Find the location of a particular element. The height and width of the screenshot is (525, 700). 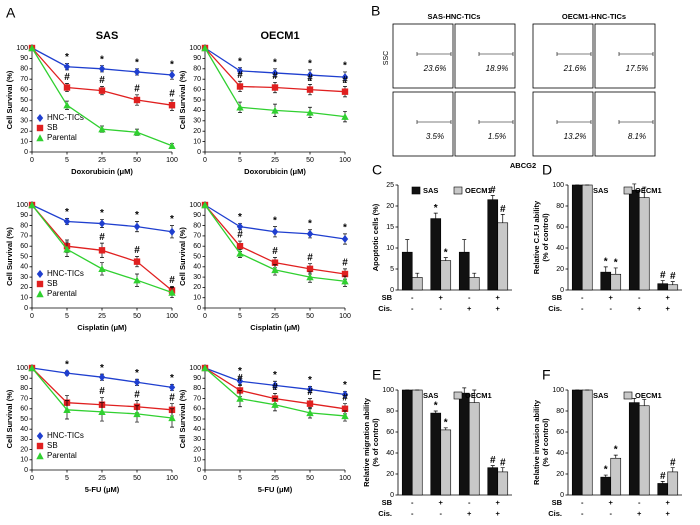

y-tick-label: 90 is located at coordinates (24, 58).